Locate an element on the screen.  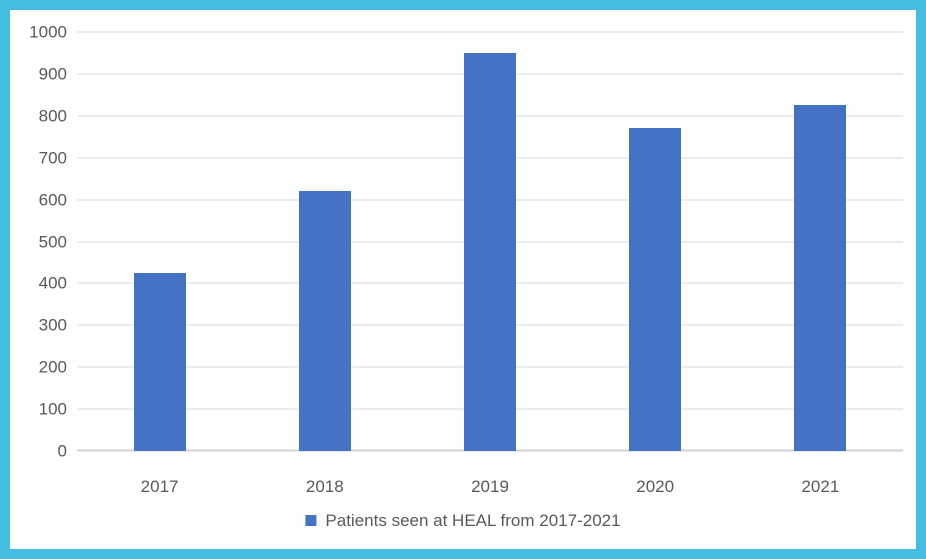
y-tick-label: 900 is located at coordinates (52, 74).